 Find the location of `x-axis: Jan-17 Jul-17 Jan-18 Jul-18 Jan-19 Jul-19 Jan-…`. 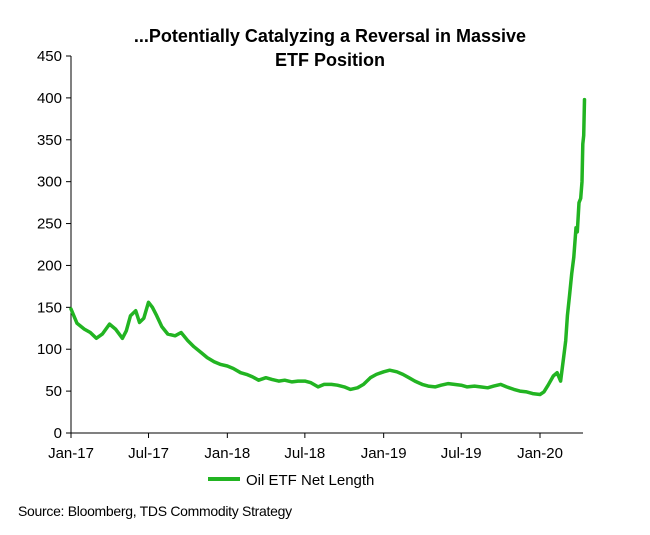

x-axis: Jan-17 Jul-17 Jan-18 Jul-18 Jan-19 Jul-19 Jan-… is located at coordinates (315, 447).